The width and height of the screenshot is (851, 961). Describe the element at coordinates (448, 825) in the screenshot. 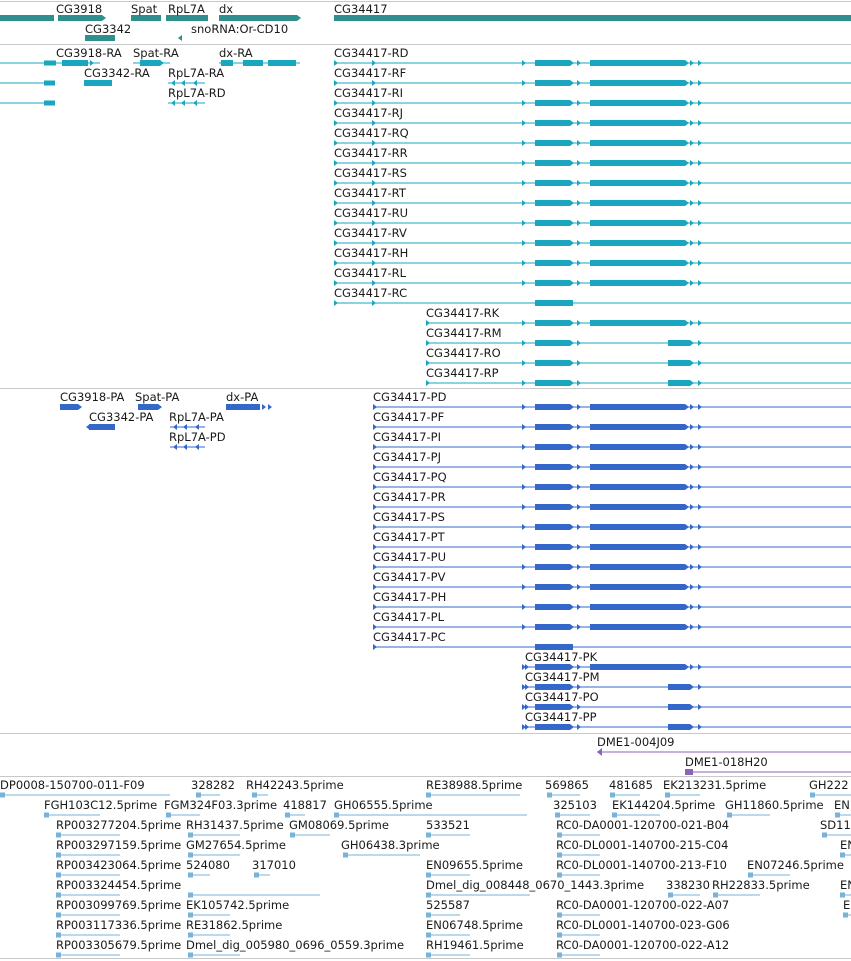

I see `ests-label: 533521` at that location.